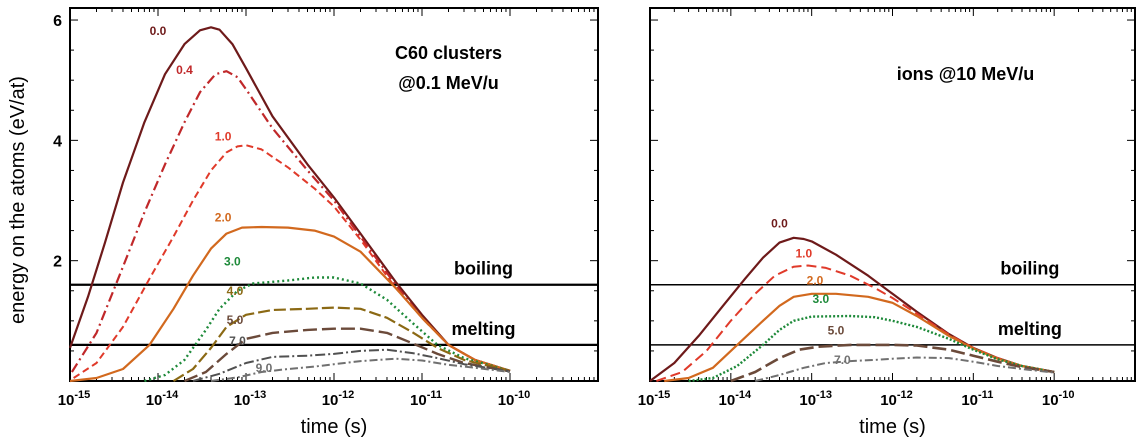  I want to click on y-tick-label: 2, so click(57, 262).